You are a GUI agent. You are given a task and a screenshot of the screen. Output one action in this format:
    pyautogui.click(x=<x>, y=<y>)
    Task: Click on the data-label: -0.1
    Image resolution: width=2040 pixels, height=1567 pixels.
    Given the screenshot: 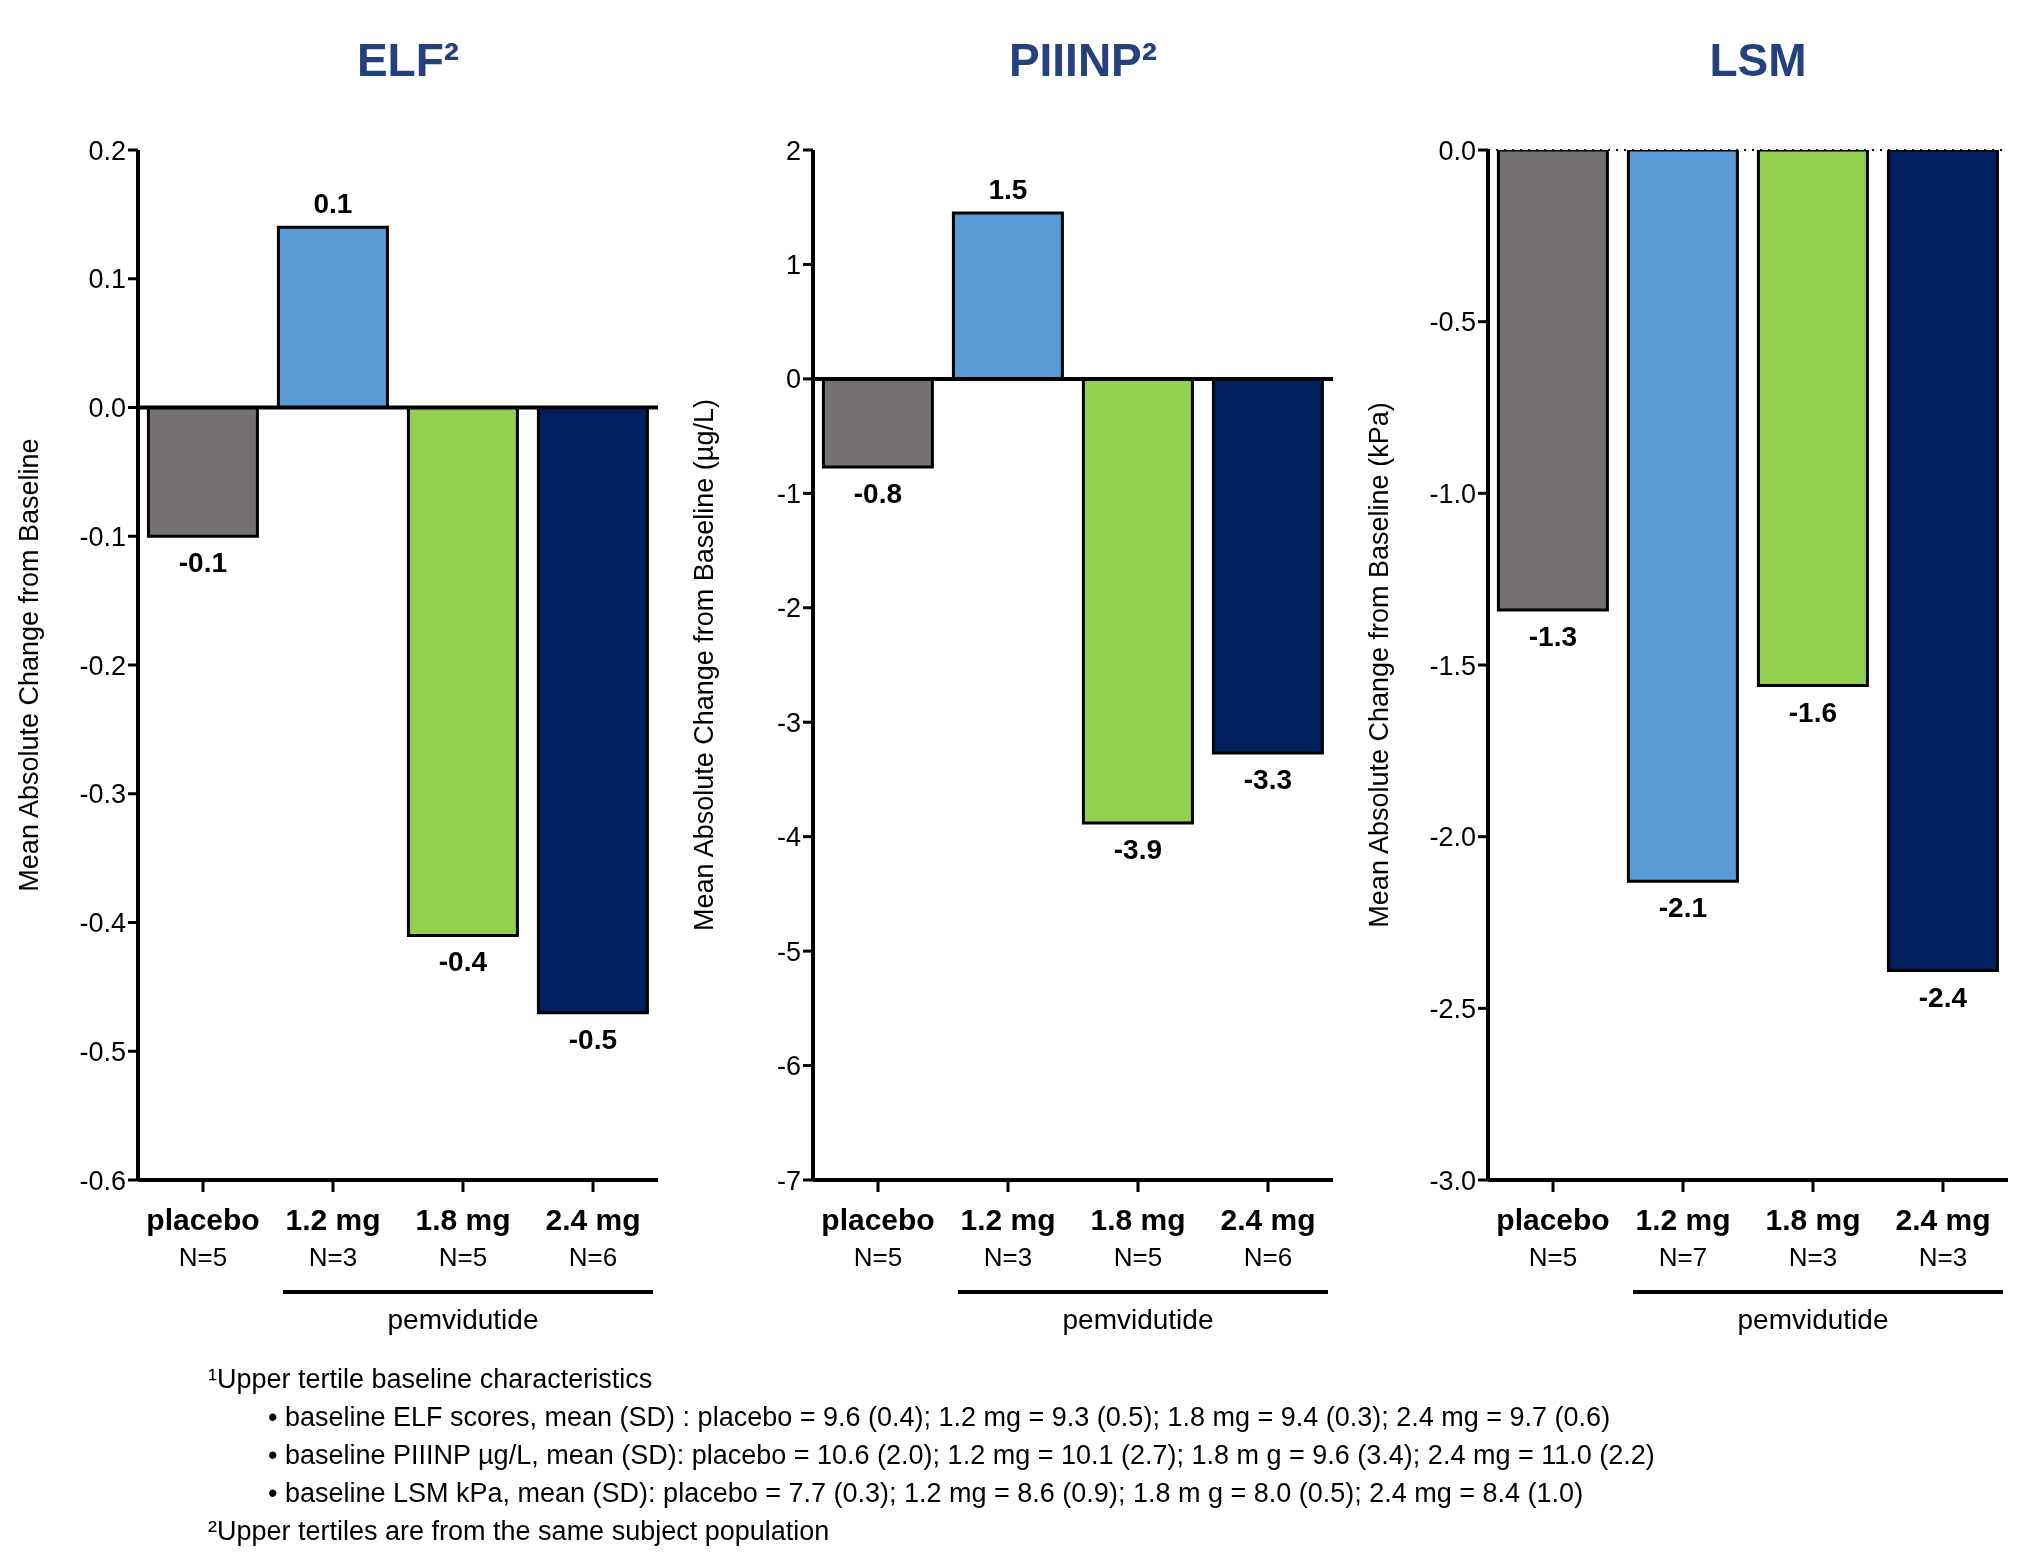 What is the action you would take?
    pyautogui.click(x=203, y=563)
    